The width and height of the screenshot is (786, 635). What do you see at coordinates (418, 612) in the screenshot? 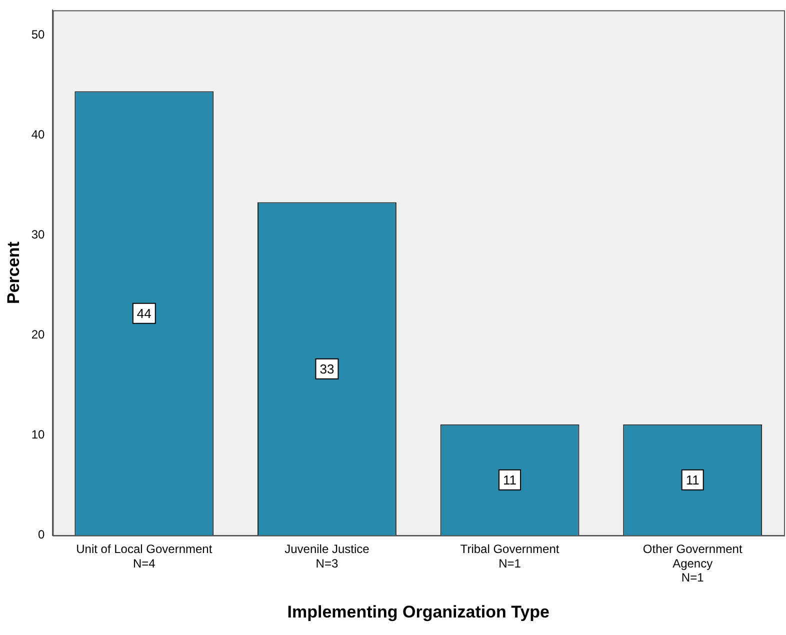
I see `x-axis-title: Implementing Organization Type` at bounding box center [418, 612].